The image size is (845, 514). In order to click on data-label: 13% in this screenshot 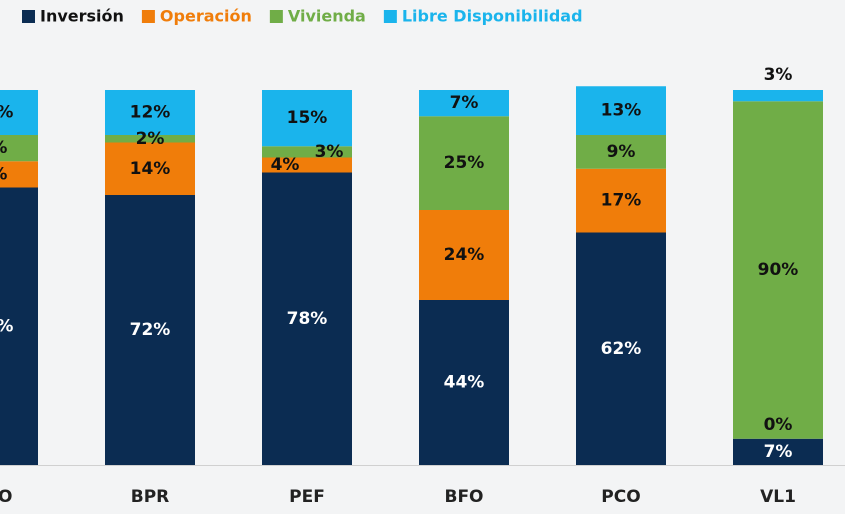, I will do `click(621, 111)`.